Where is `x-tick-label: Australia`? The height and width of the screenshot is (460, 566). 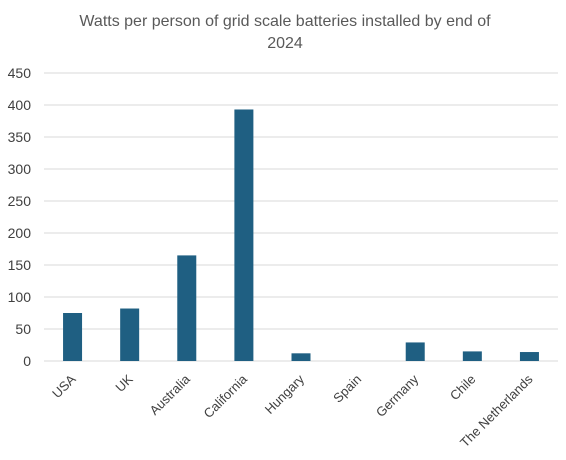 x-tick-label: Australia is located at coordinates (170, 394).